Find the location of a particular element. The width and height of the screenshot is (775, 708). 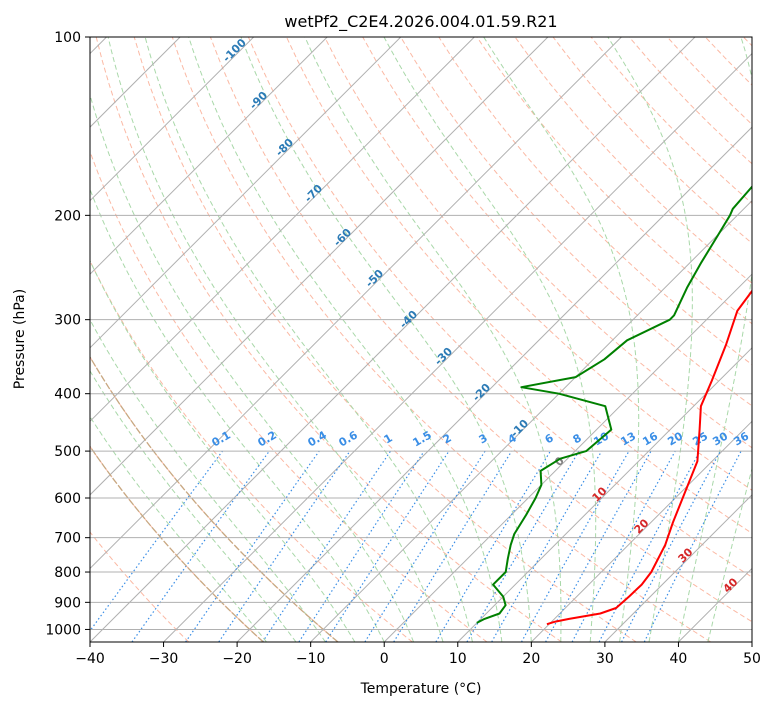

y-tick-label: 200 is located at coordinates (67, 216).